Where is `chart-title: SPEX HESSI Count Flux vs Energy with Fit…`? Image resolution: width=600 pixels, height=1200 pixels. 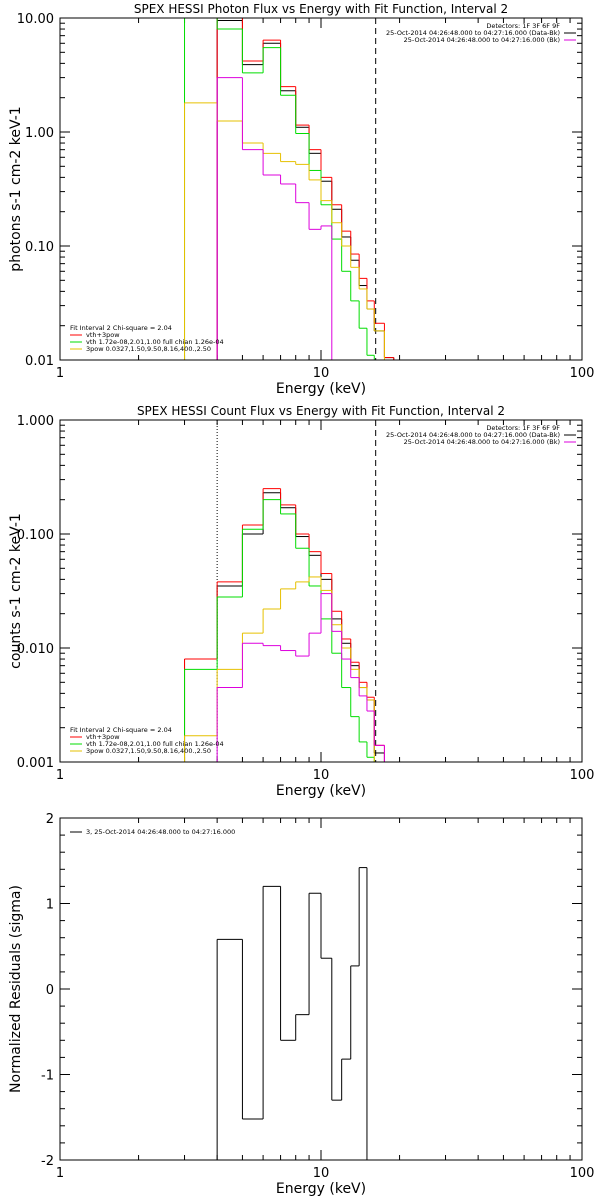 chart-title: SPEX HESSI Count Flux vs Energy with Fit… is located at coordinates (321, 411).